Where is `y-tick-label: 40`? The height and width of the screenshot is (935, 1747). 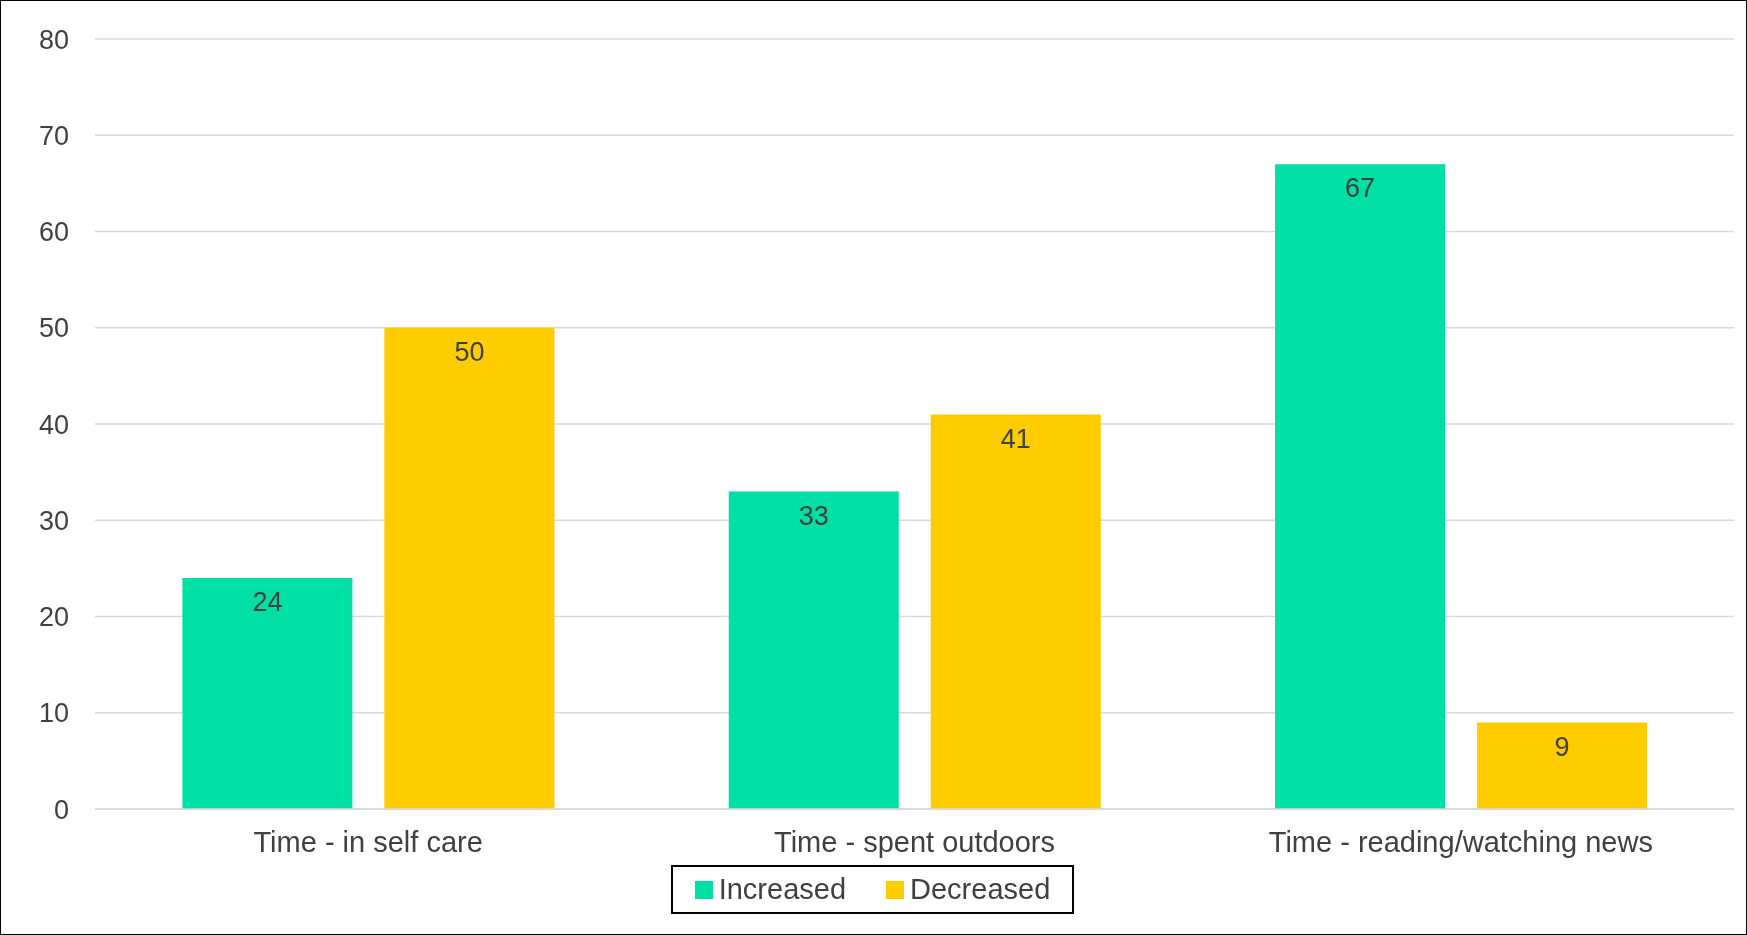
y-tick-label: 40 is located at coordinates (53, 424).